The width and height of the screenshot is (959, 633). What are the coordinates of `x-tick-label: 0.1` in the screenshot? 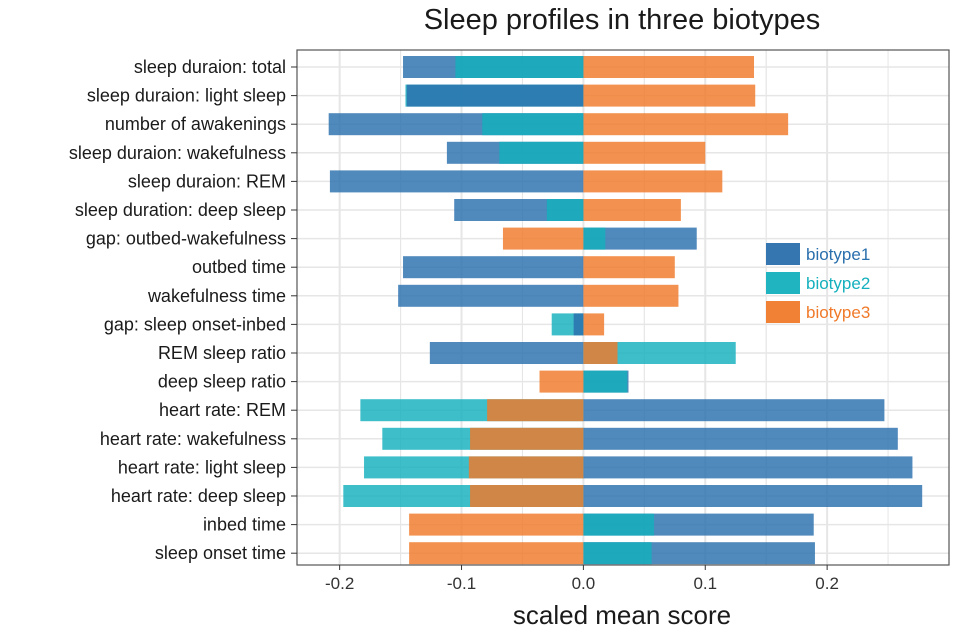 It's located at (705, 583).